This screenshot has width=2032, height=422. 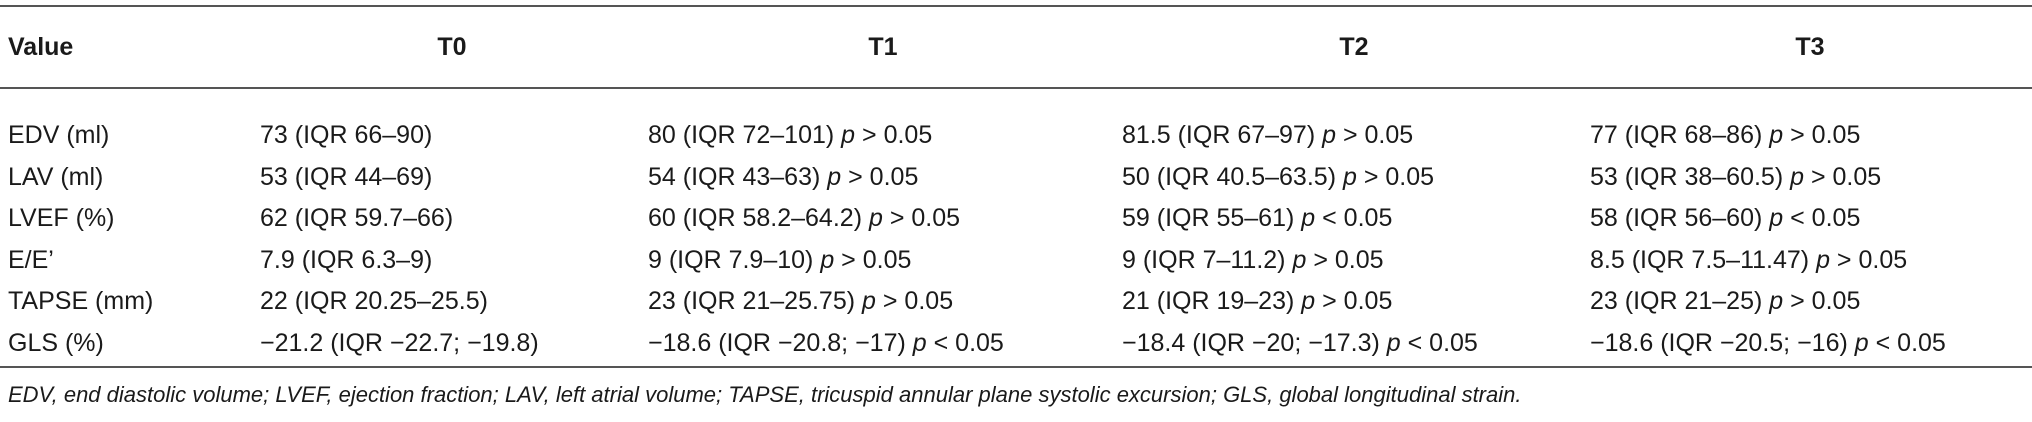 I want to click on cell-t2: −18.4 (IQR −20; −17.3) p < 0.05, so click(x=1354, y=344).